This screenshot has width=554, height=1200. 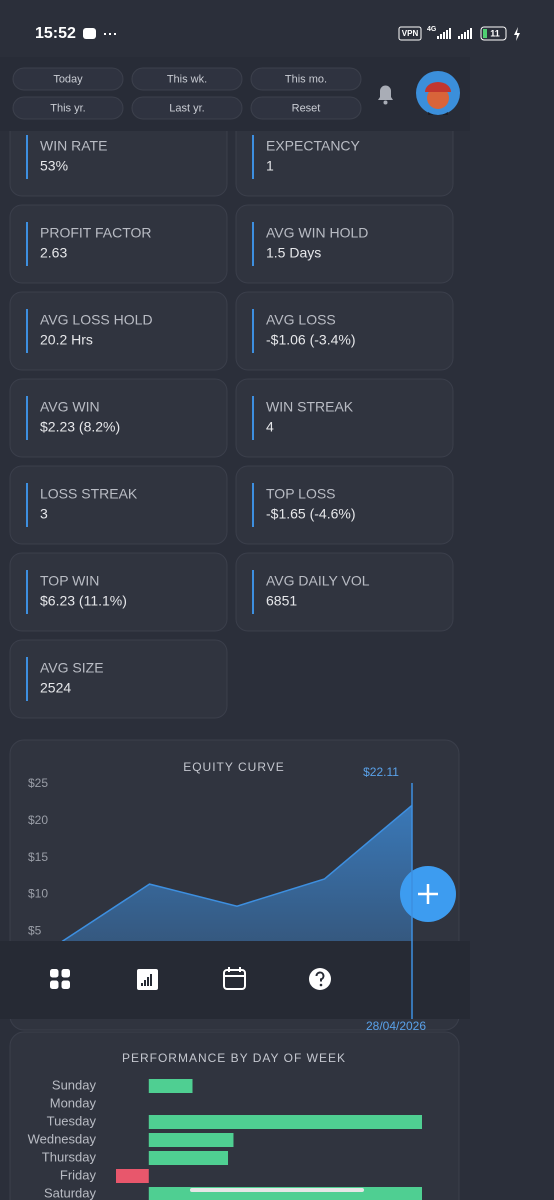 I want to click on filter-button: Last yr., so click(x=187, y=108).